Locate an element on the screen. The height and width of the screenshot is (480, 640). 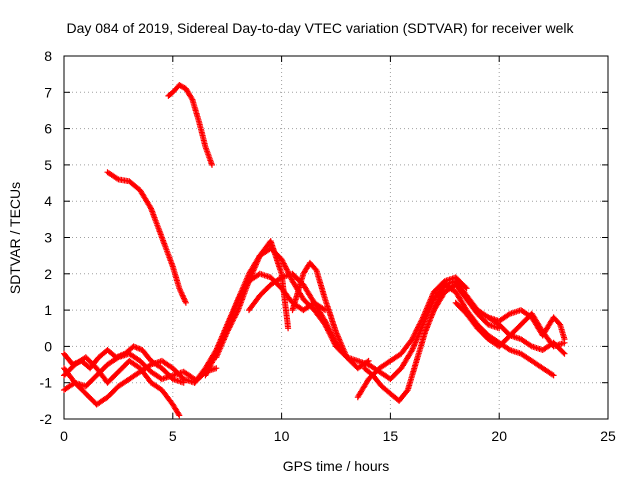
x-axis-label: GPS time / hours is located at coordinates (336, 466).